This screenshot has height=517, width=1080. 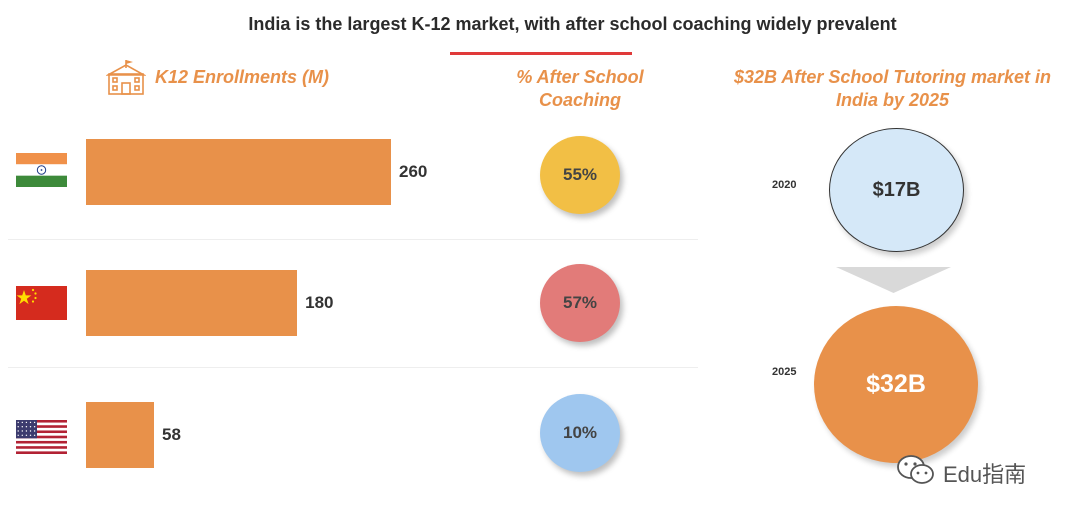 I want to click on coaching-header-line2: Coaching, so click(x=579, y=100).